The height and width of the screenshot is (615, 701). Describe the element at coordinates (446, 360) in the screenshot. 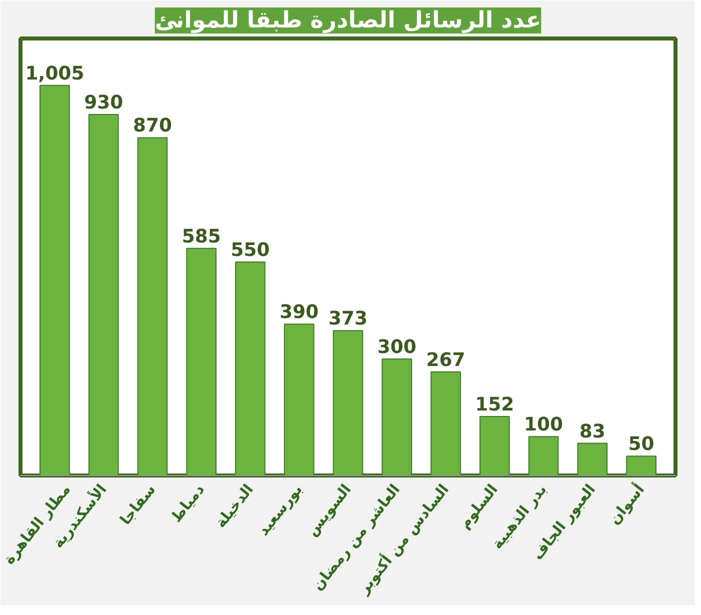

I see `data-label: 267` at that location.